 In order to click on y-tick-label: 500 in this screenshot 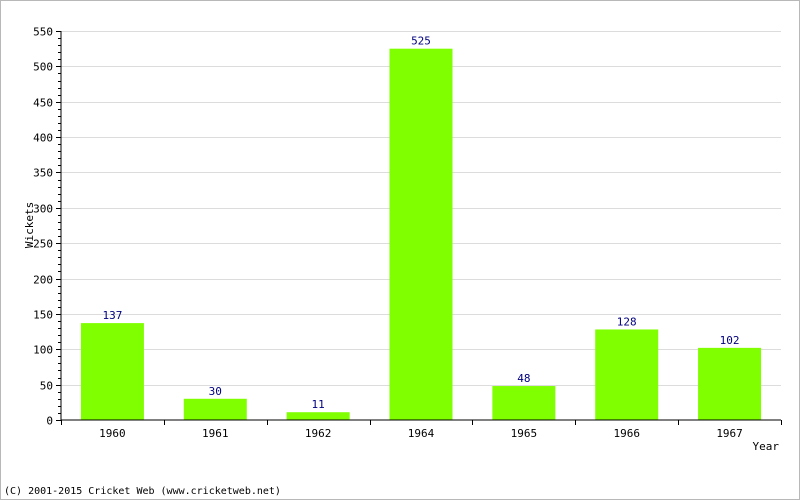, I will do `click(43, 67)`.